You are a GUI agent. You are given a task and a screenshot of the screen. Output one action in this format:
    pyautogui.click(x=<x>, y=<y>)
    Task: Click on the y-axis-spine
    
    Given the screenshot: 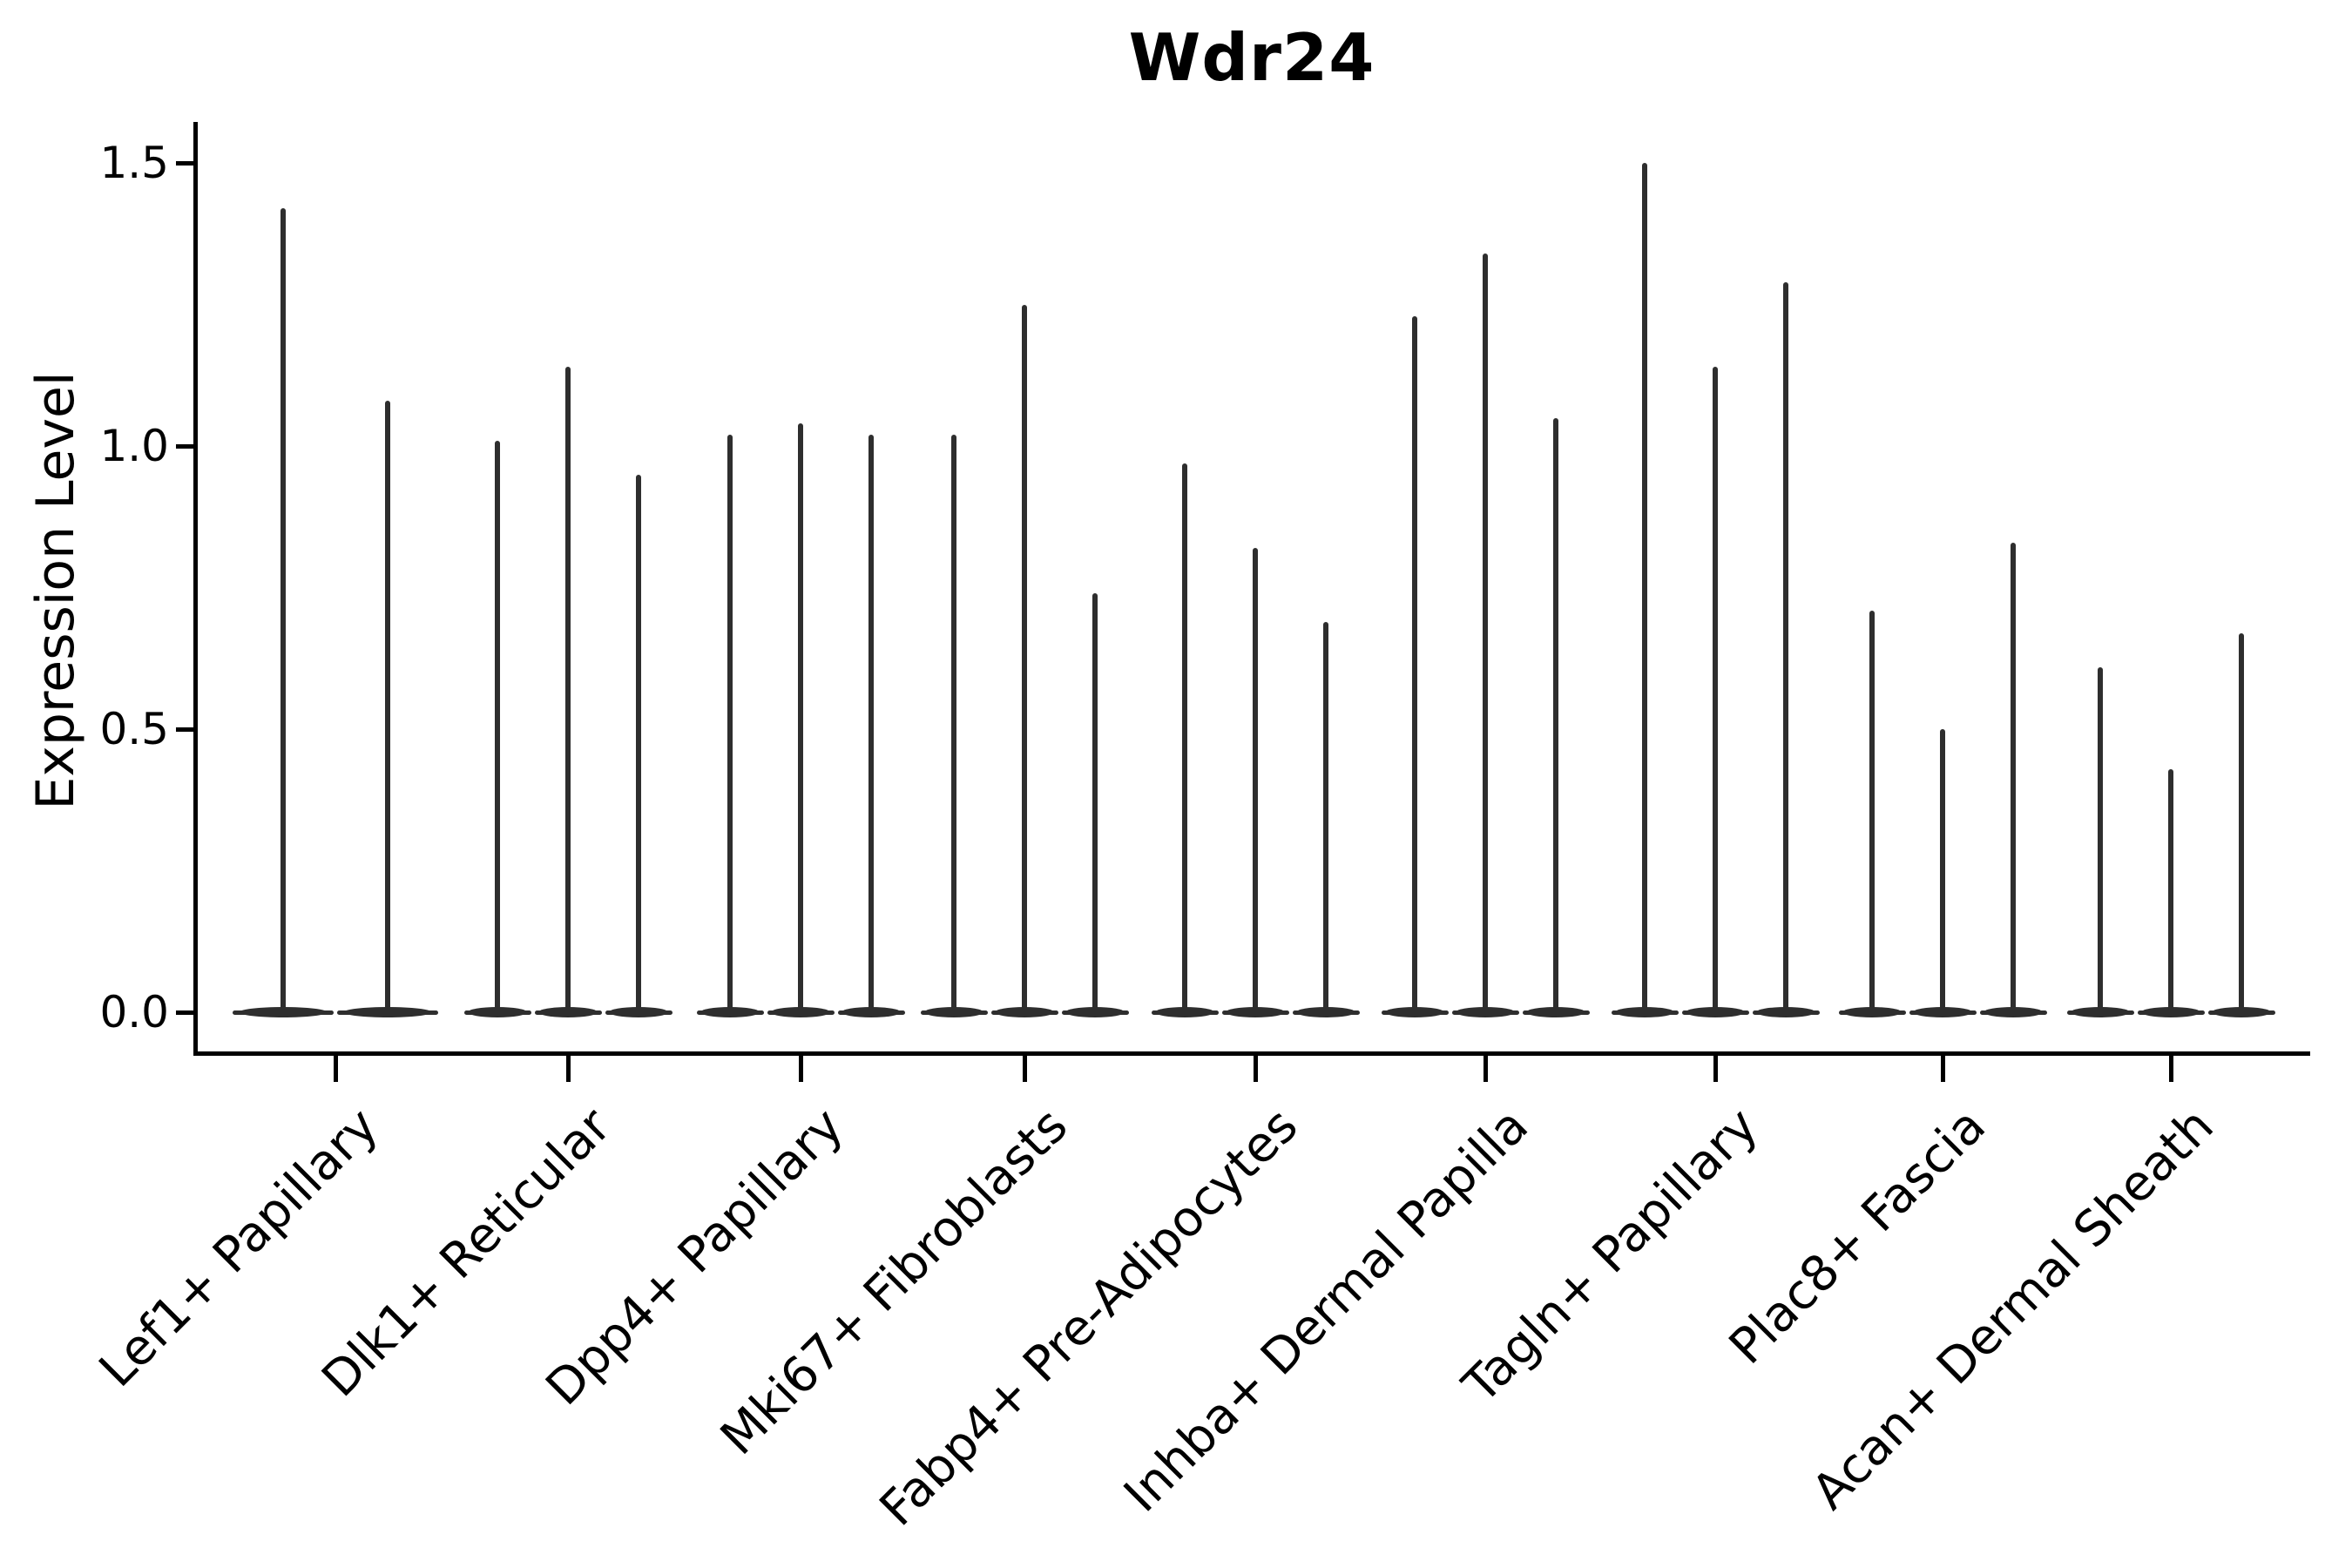 What is the action you would take?
    pyautogui.click(x=195, y=589)
    